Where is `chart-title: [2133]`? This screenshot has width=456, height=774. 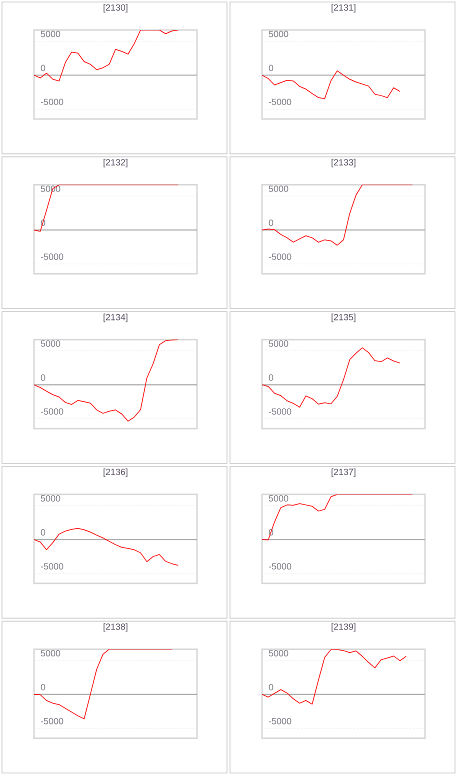 chart-title: [2133] is located at coordinates (344, 163).